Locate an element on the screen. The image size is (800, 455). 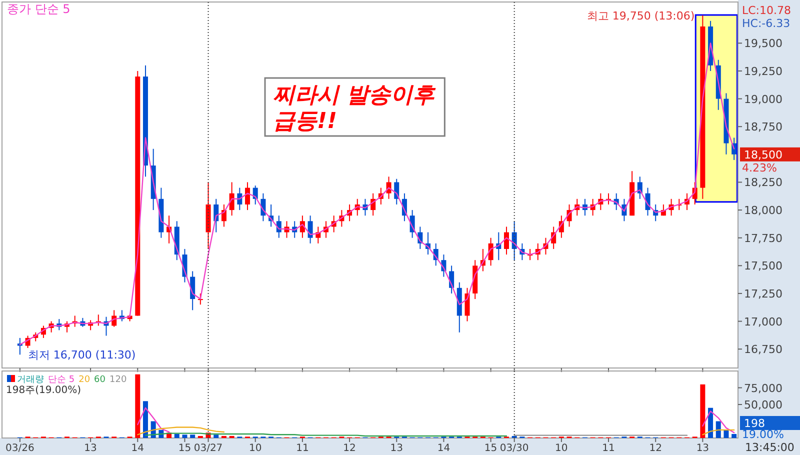
text: 20 is located at coordinates (84, 380).